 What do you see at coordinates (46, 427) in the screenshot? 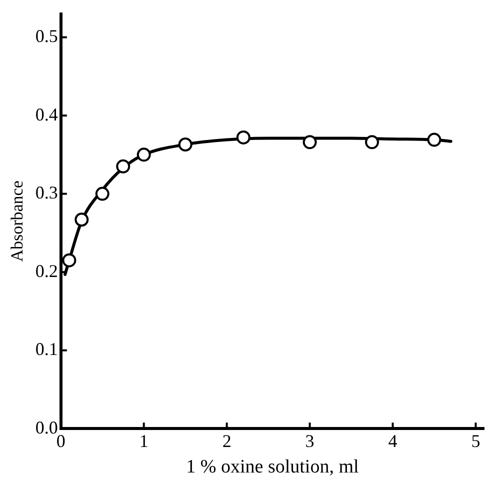
I see `y-tick-label: 0.0` at bounding box center [46, 427].